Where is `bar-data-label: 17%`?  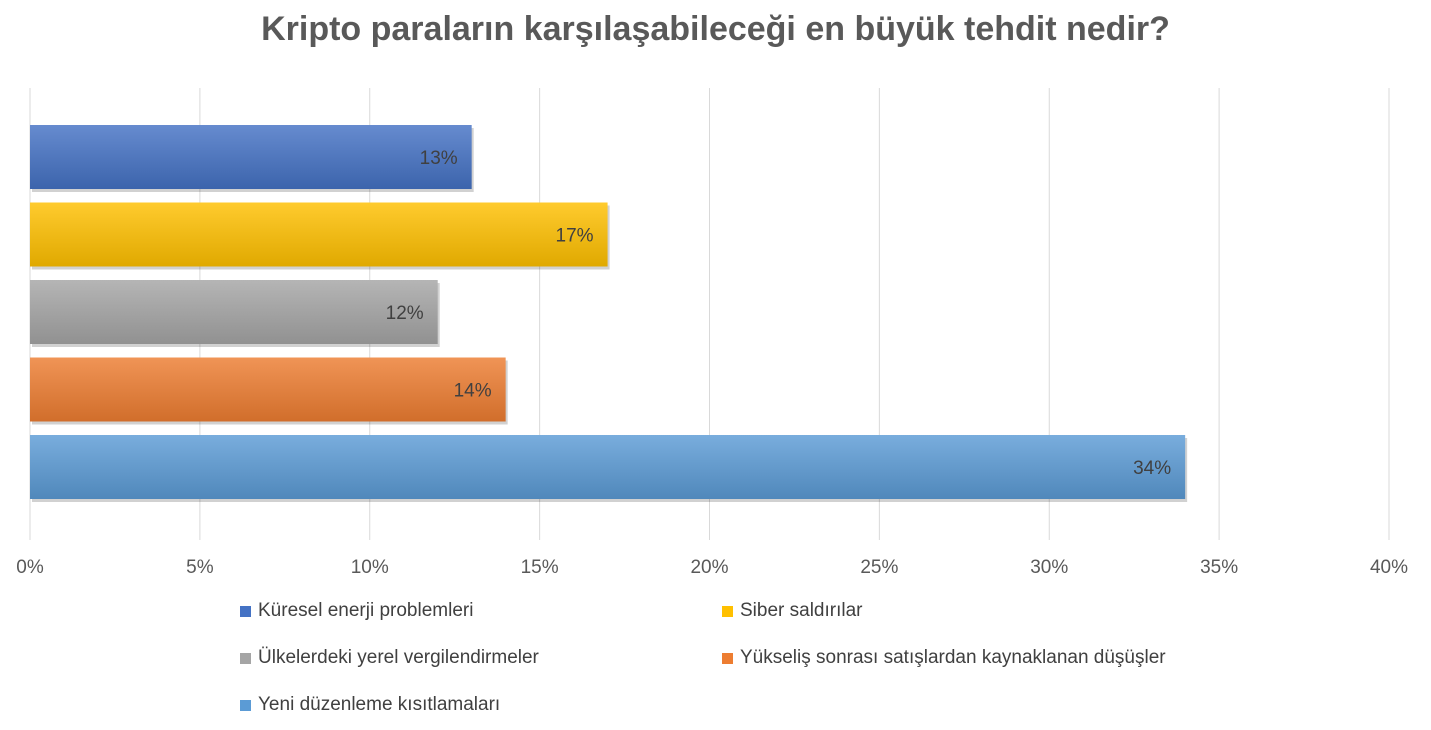
bar-data-label: 17% is located at coordinates (575, 236).